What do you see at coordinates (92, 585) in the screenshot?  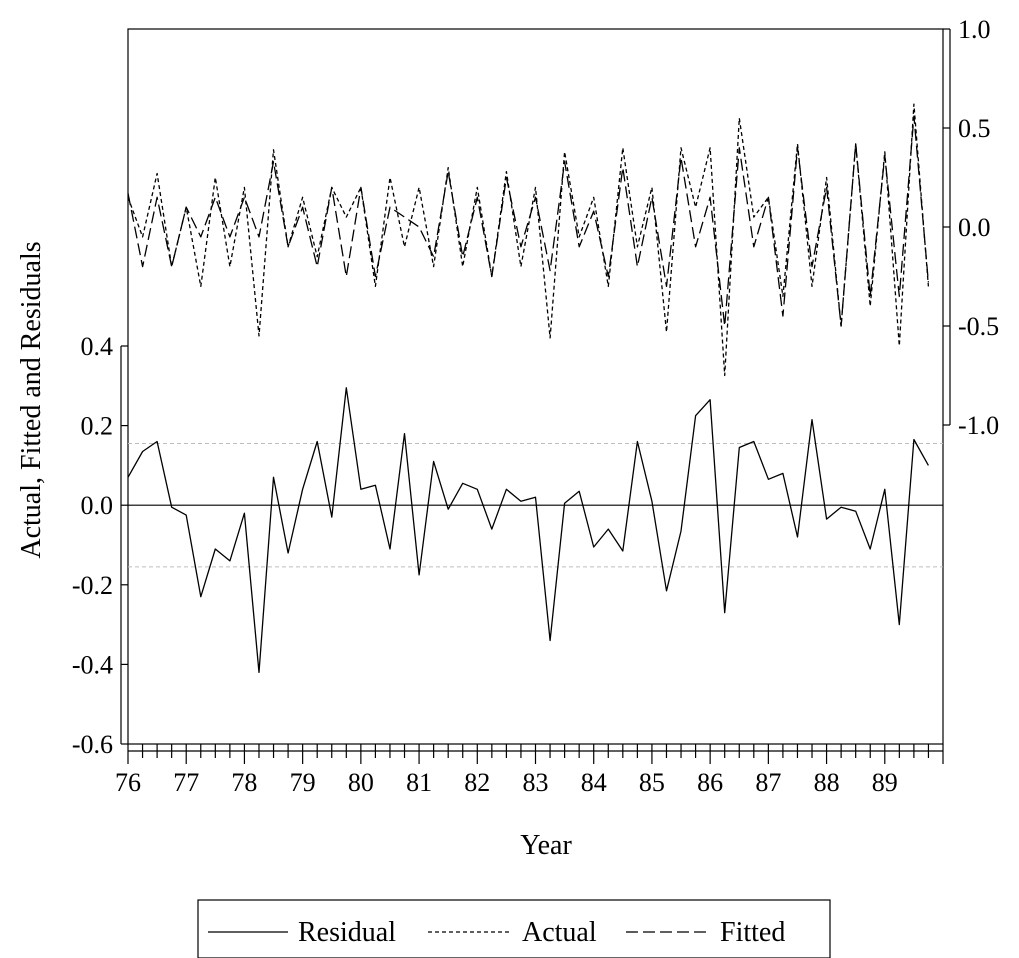 I see `left-tick-label: -0.2` at bounding box center [92, 585].